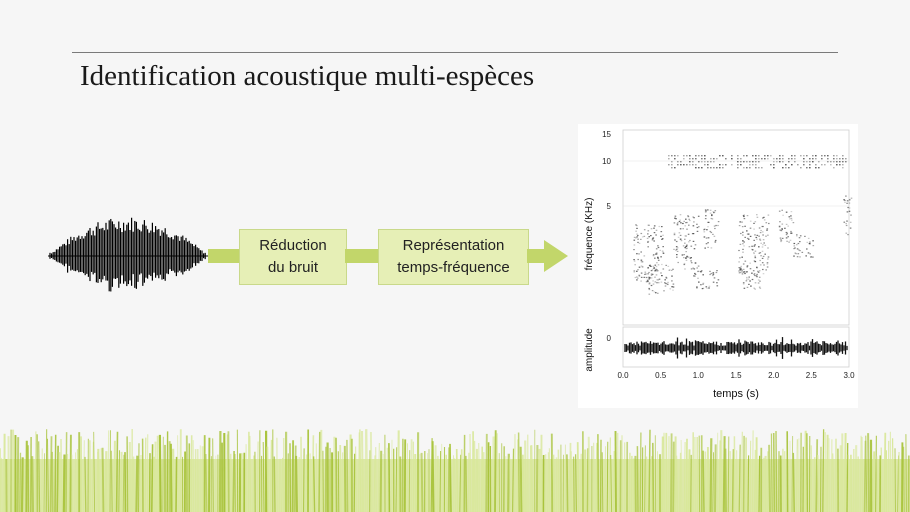 The image size is (910, 512). I want to click on noise-reduction-box: Réduction du bruit, so click(293, 257).